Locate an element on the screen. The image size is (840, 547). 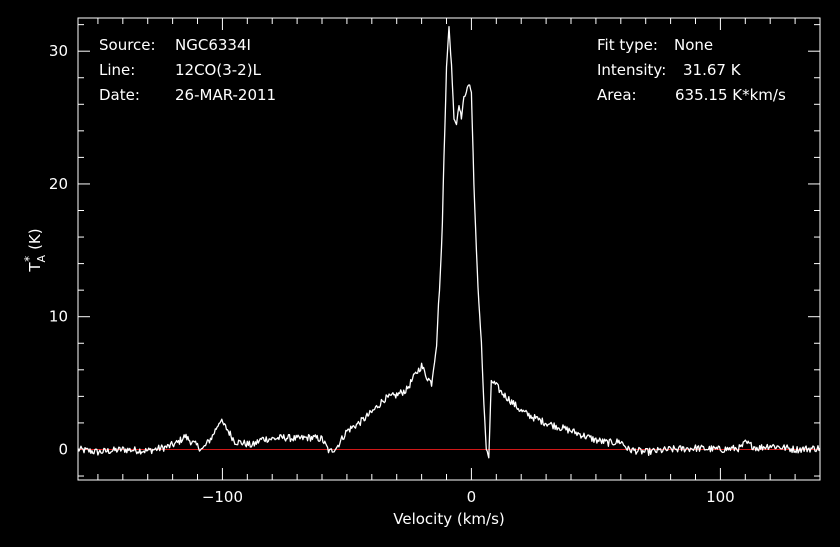
date-value: 26-MAR-2011 is located at coordinates (225, 95).